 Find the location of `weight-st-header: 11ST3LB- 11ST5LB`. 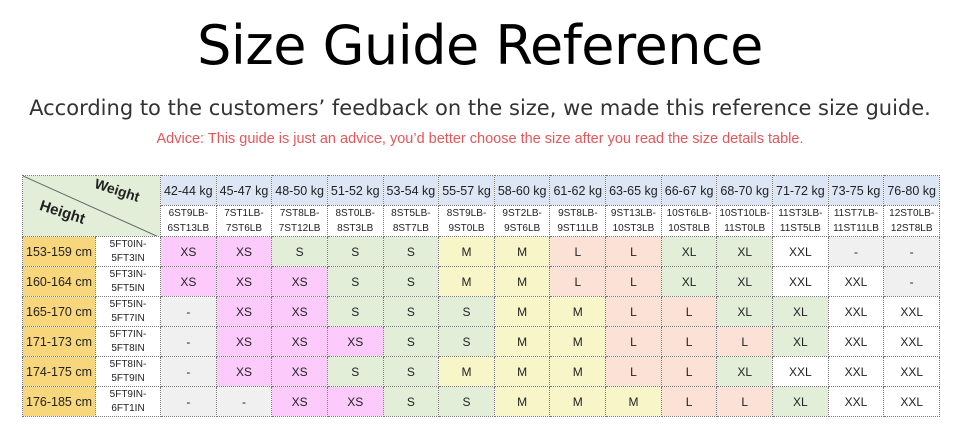

weight-st-header: 11ST3LB- 11ST5LB is located at coordinates (800, 221).